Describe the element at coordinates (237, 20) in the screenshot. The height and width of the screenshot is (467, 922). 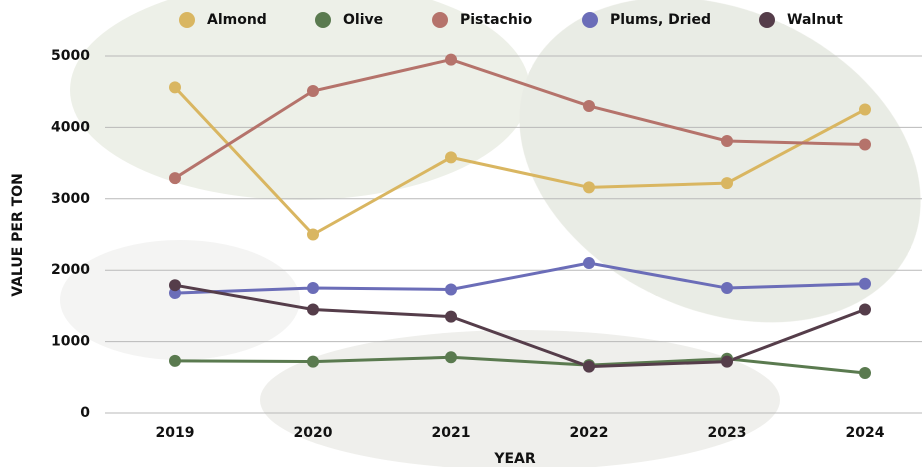
I see `legend-label: Almond` at that location.